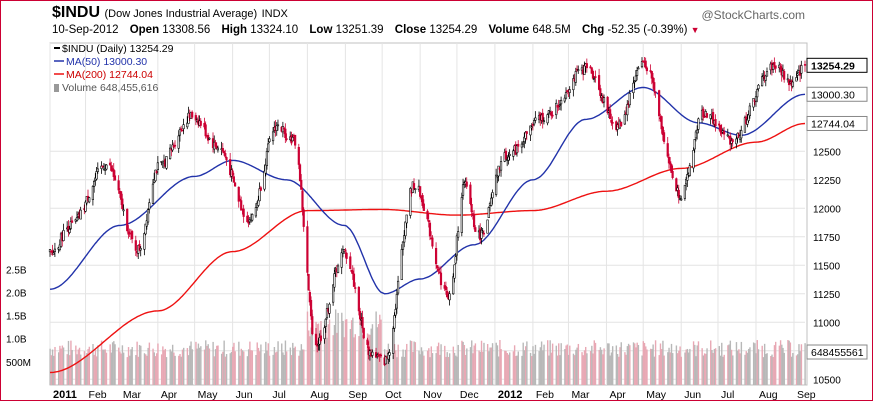 The height and width of the screenshot is (403, 875). Describe the element at coordinates (509, 30) in the screenshot. I see `volume-label: Volume` at that location.